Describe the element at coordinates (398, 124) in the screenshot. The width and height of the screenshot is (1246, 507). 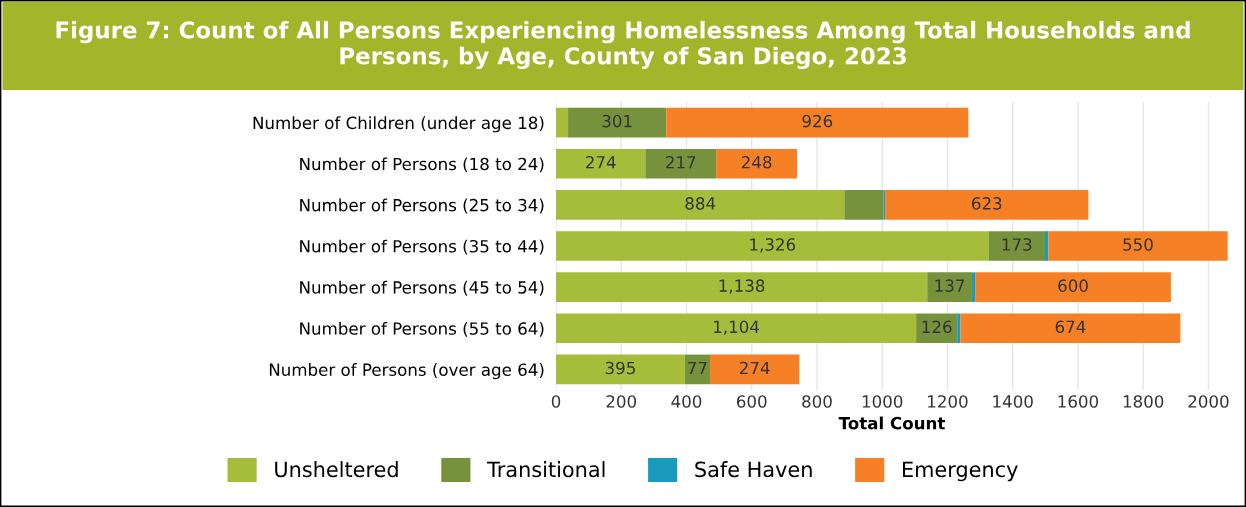
I see `y-tick-label: Number of Children (under age 18)` at that location.